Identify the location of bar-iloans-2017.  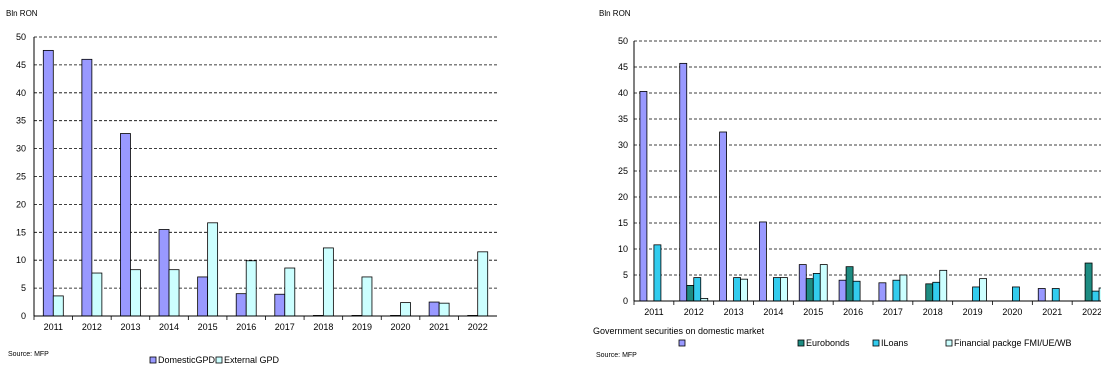
(896, 290).